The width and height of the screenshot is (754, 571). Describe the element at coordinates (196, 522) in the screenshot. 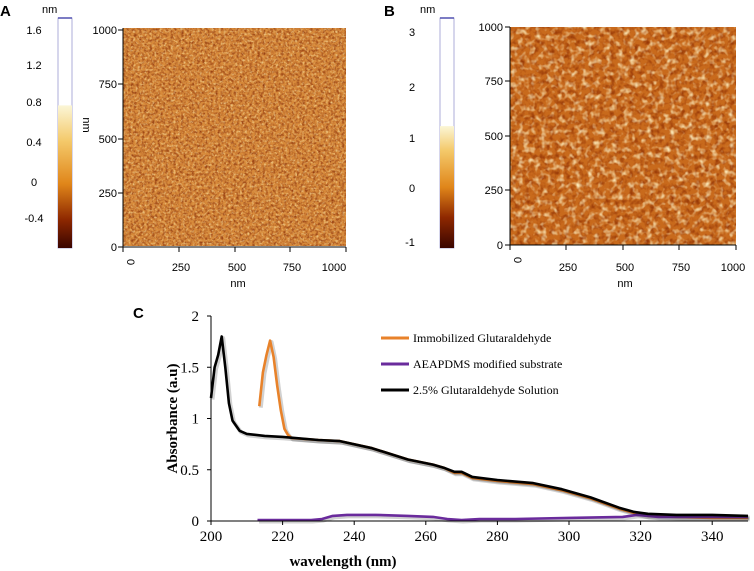

I see `panel-c-y-tick: 0` at that location.